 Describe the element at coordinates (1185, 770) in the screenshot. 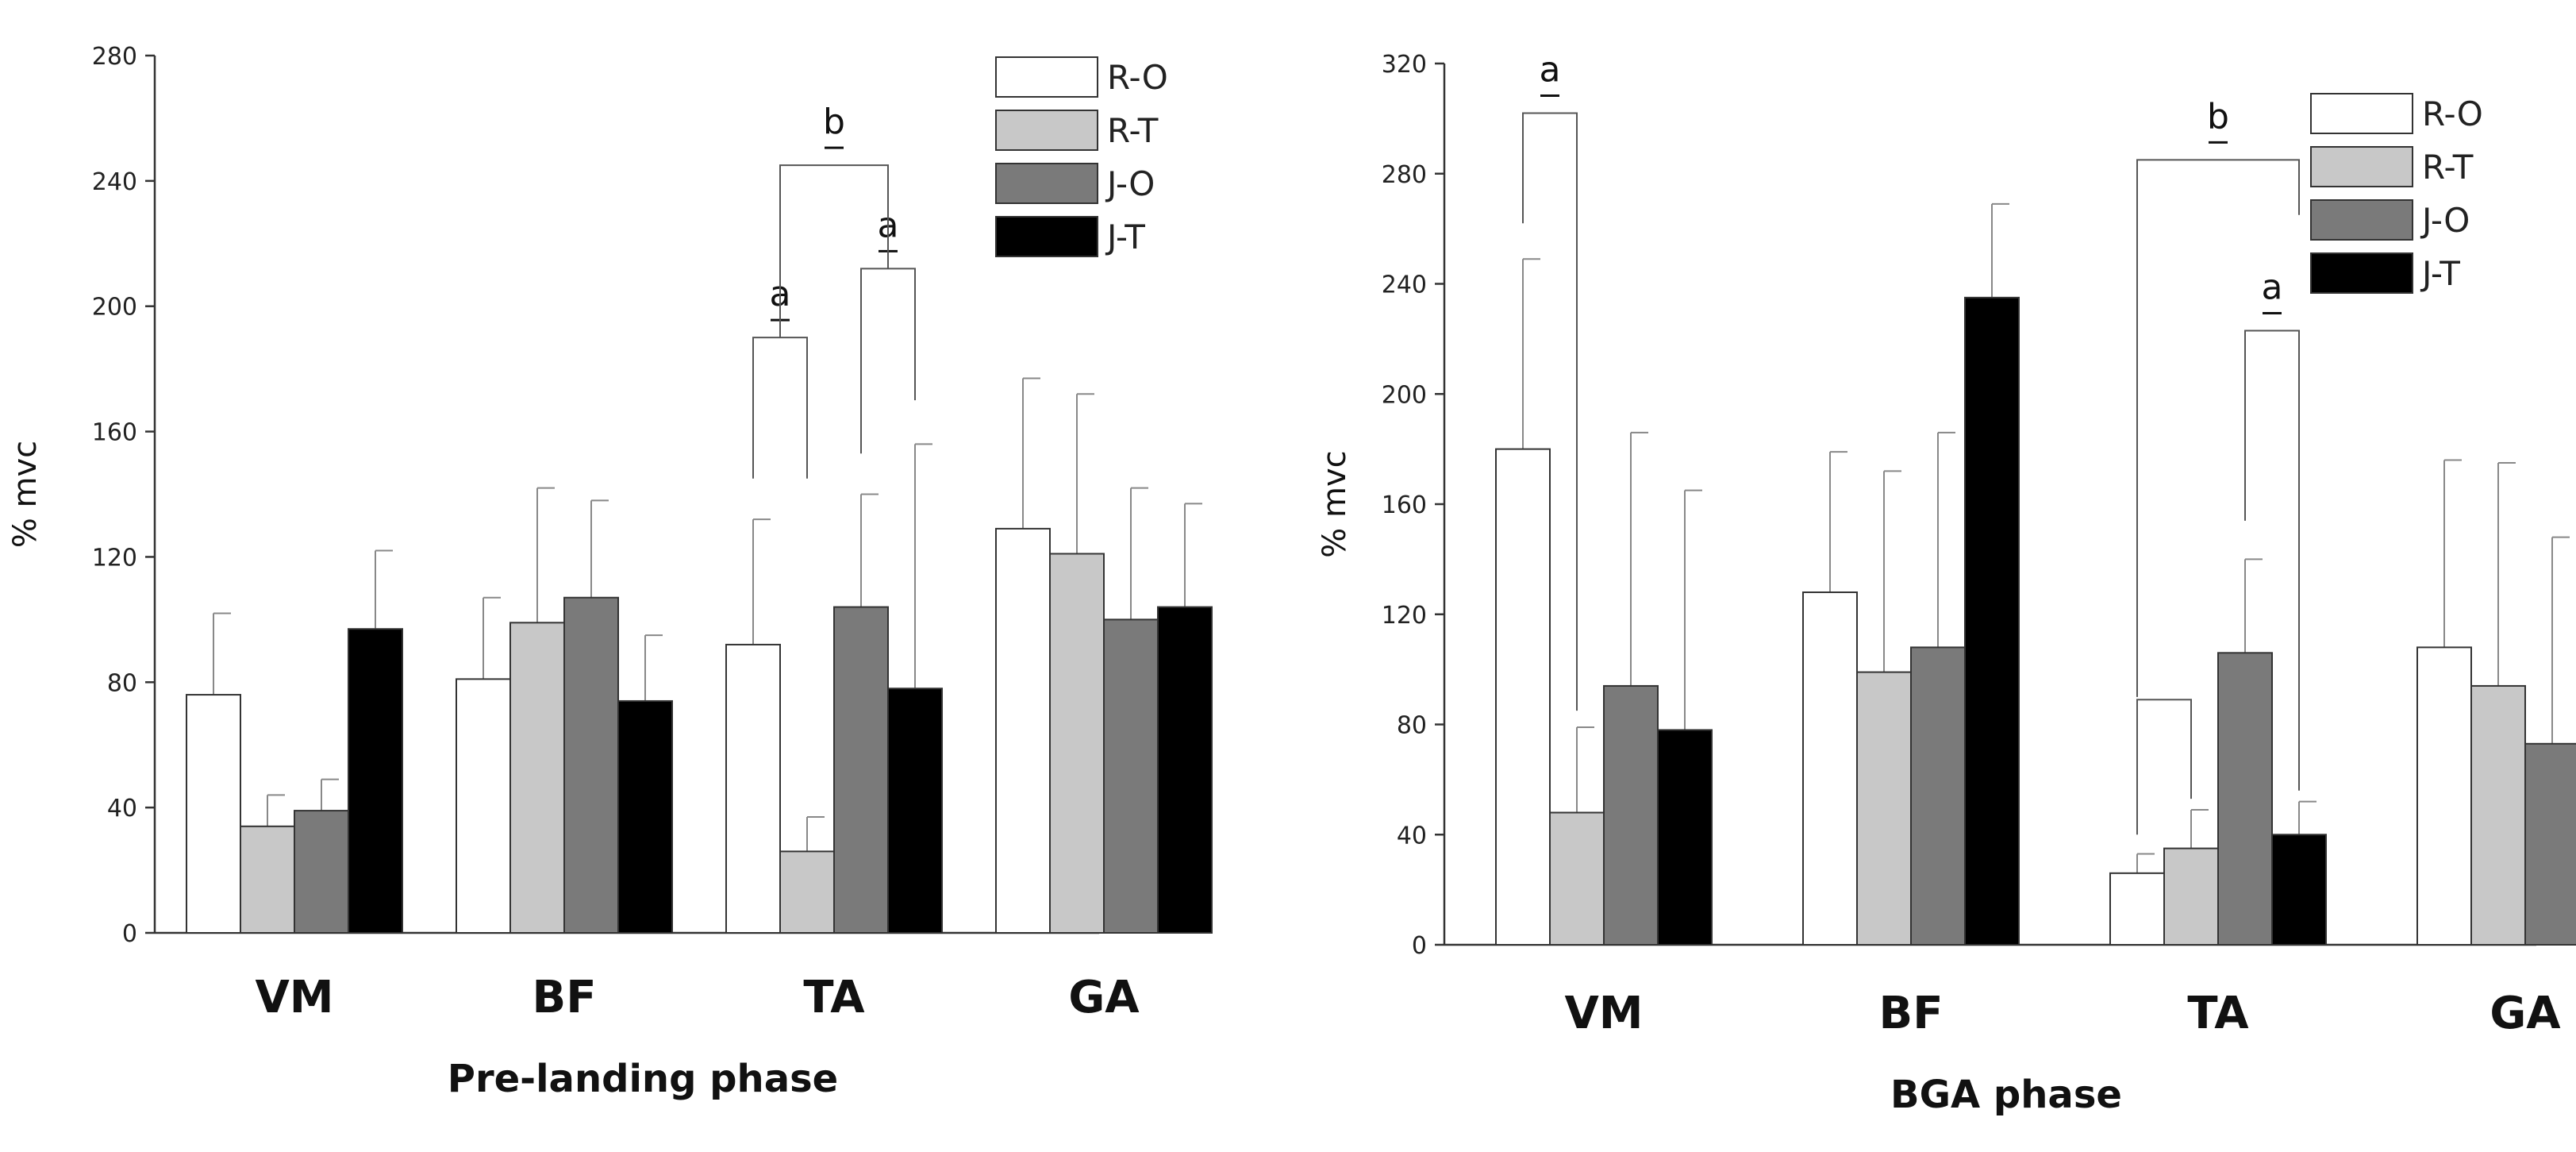

I see `bar-j-t-ga` at that location.